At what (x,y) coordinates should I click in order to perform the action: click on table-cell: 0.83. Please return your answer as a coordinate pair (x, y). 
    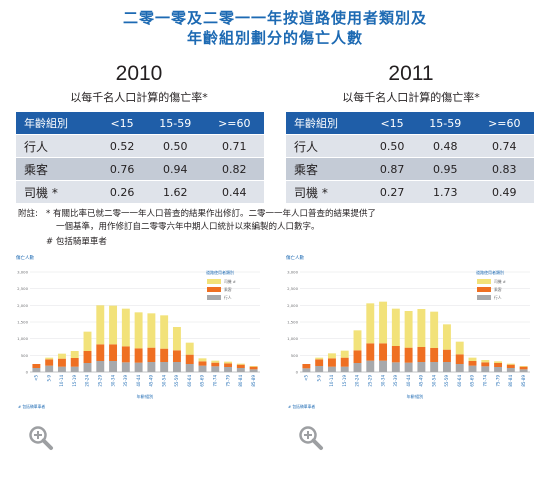
    Looking at the image, I should click on (504, 169).